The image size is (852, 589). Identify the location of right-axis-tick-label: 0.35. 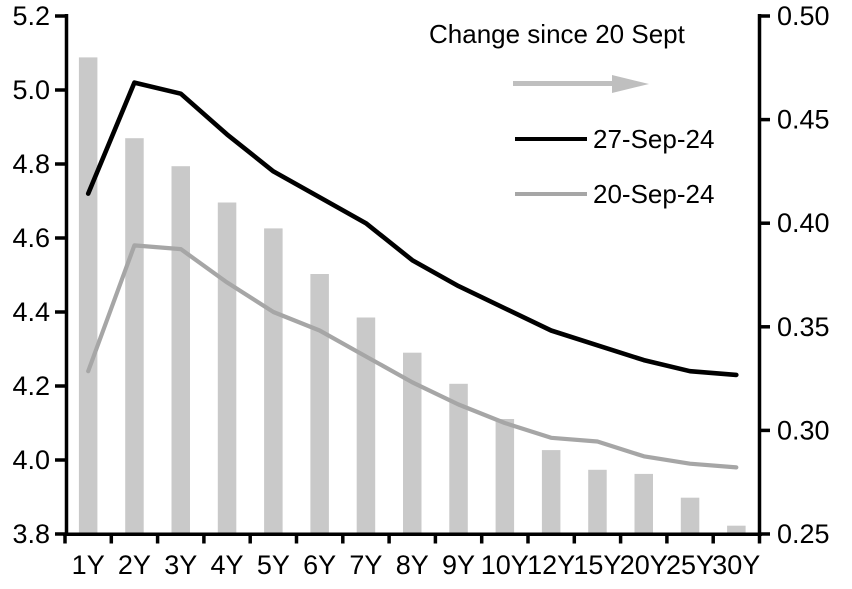
(803, 327).